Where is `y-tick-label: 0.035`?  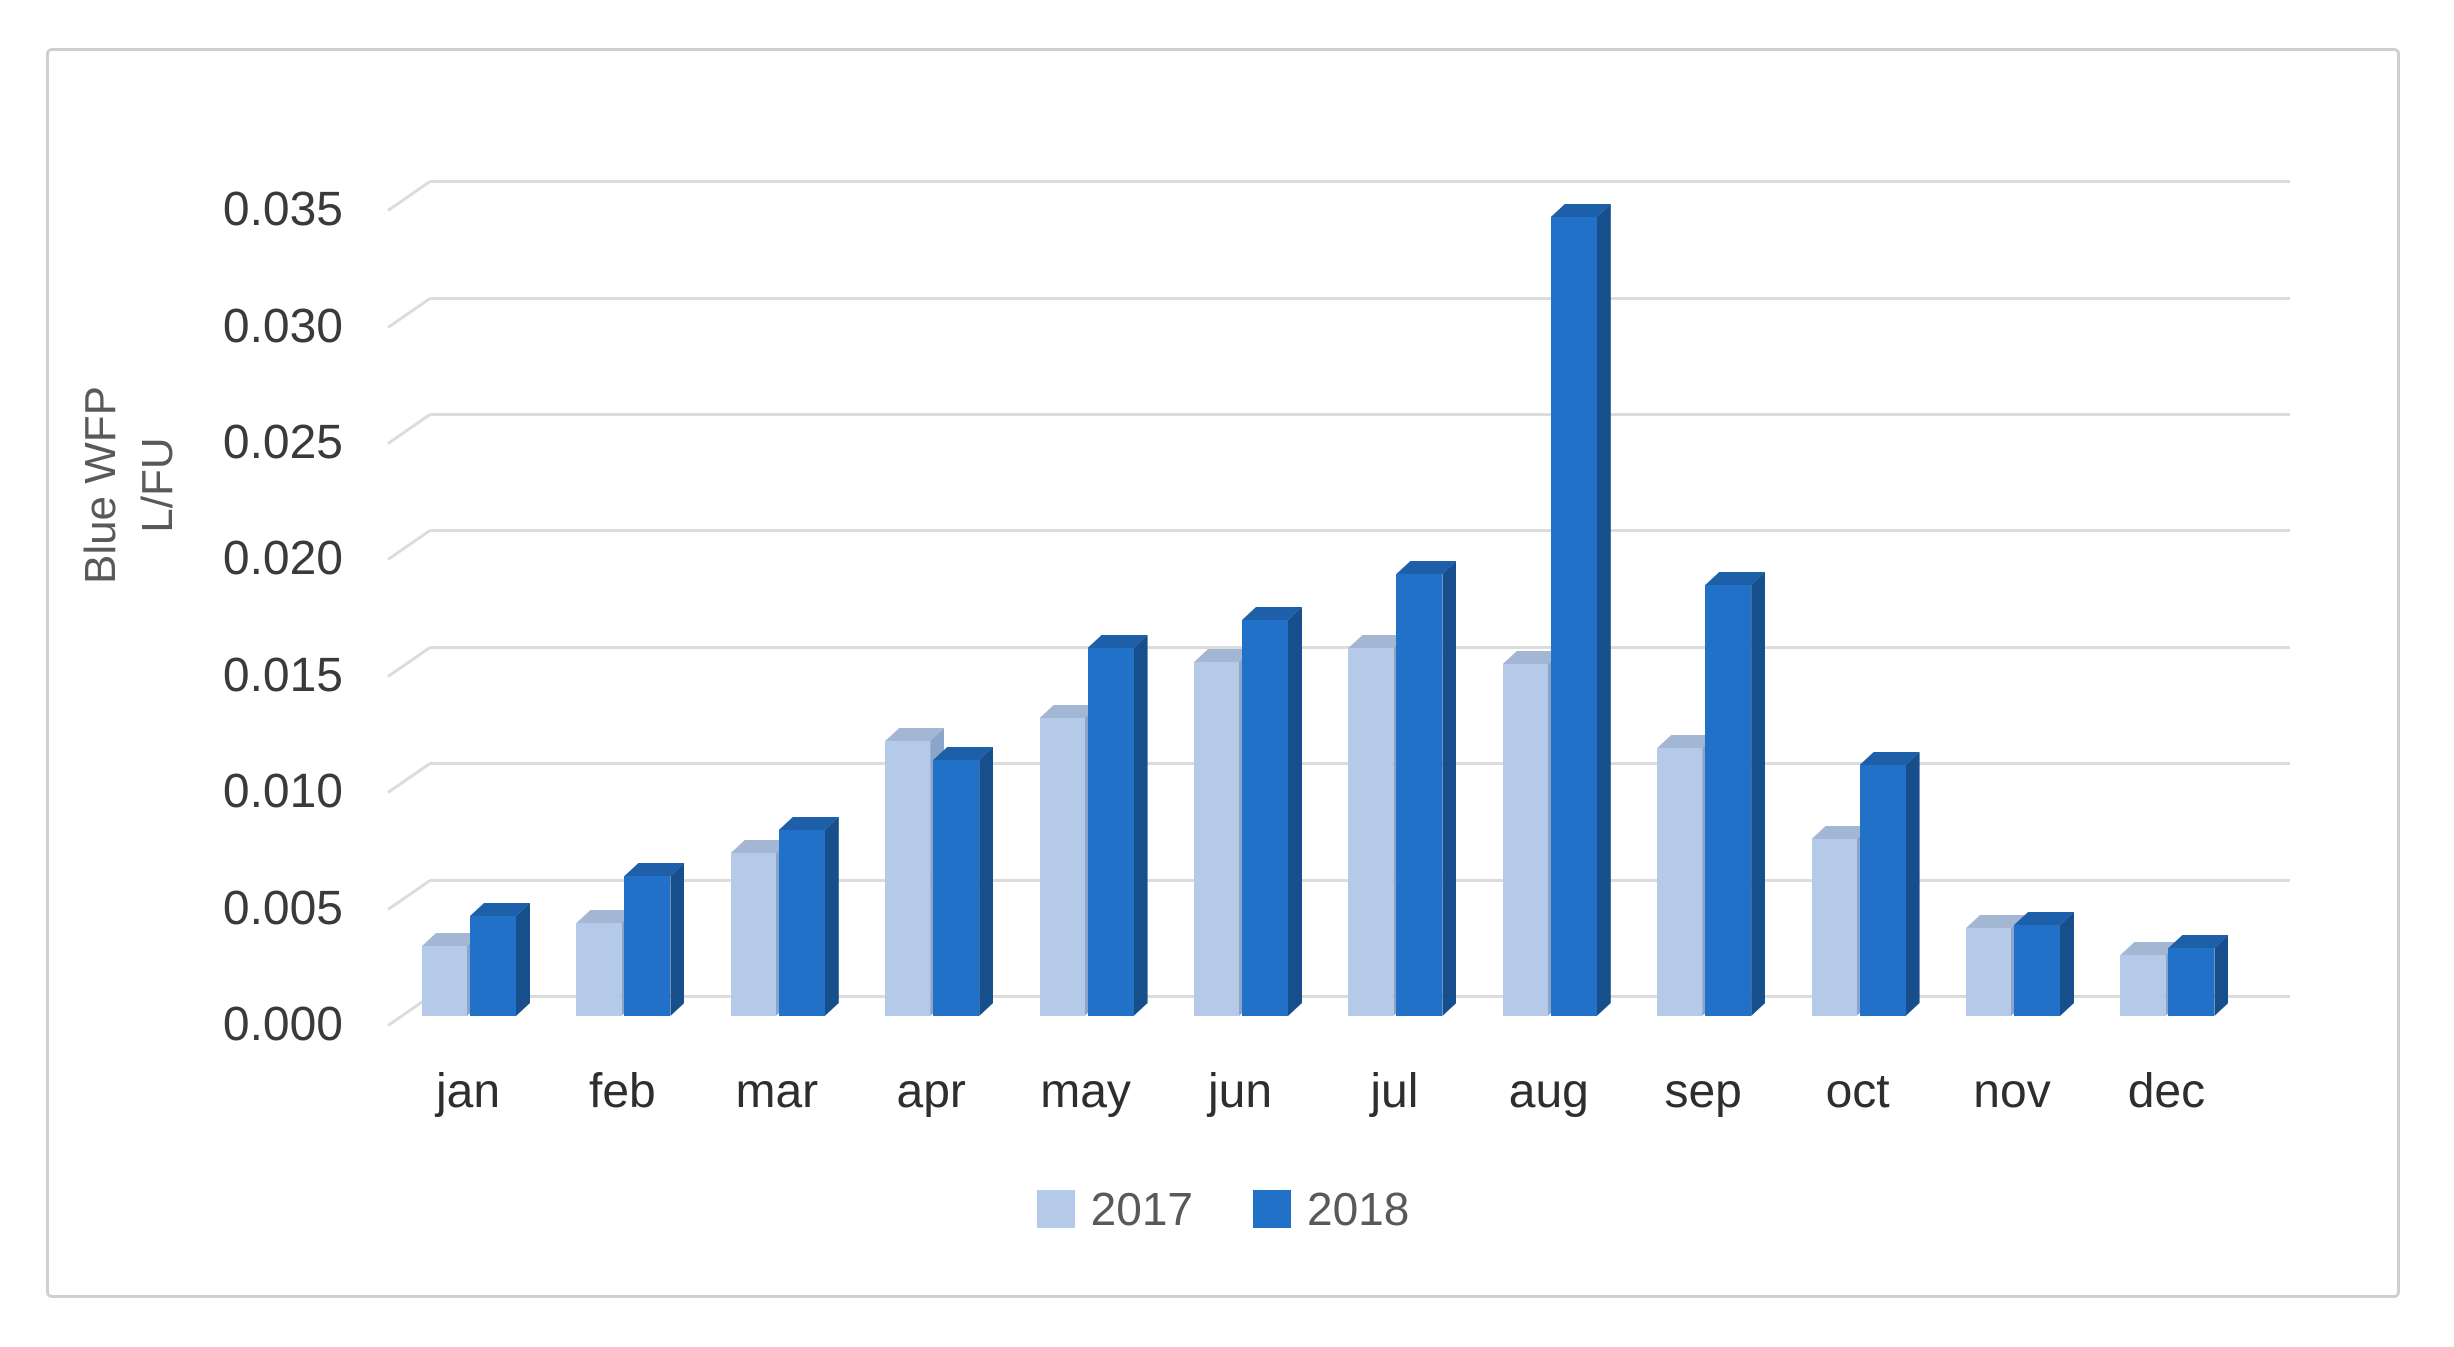 y-tick-label: 0.035 is located at coordinates (282, 210).